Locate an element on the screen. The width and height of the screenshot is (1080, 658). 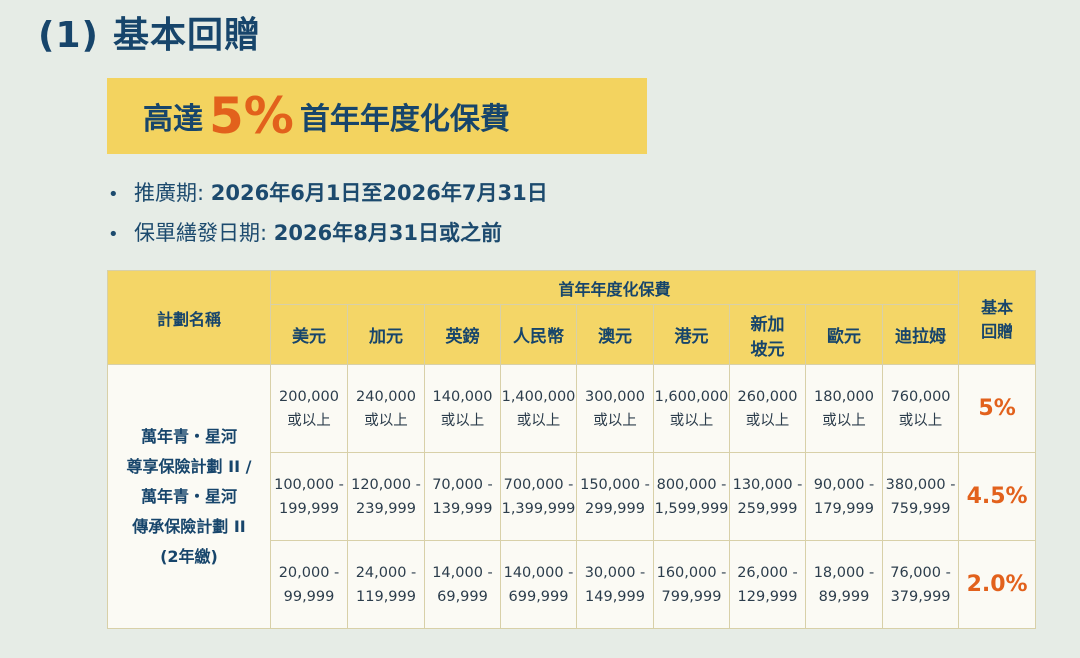
premium-range-line: 380,000 - is located at coordinates (920, 484).